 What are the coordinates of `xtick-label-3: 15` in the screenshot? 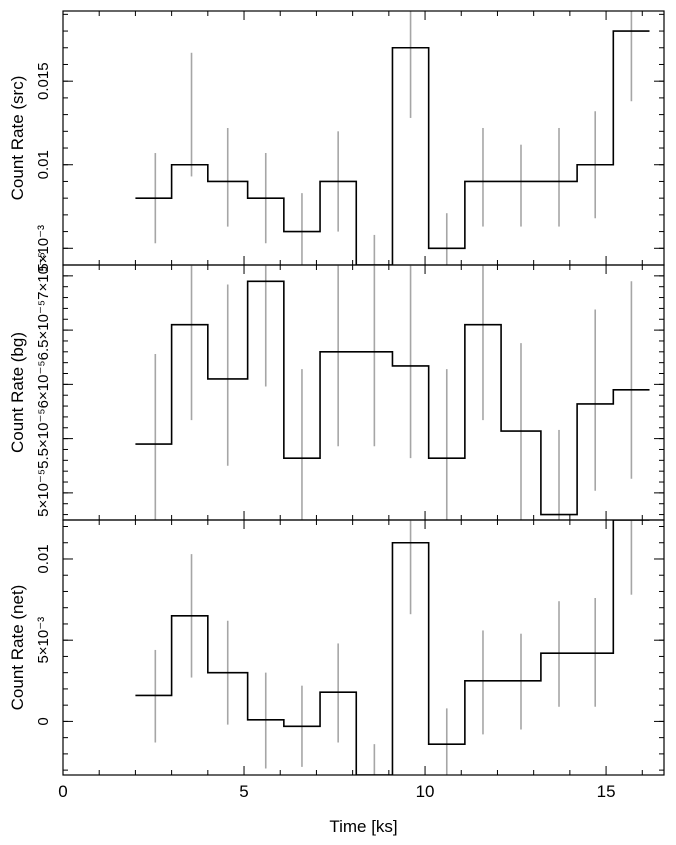 It's located at (606, 791).